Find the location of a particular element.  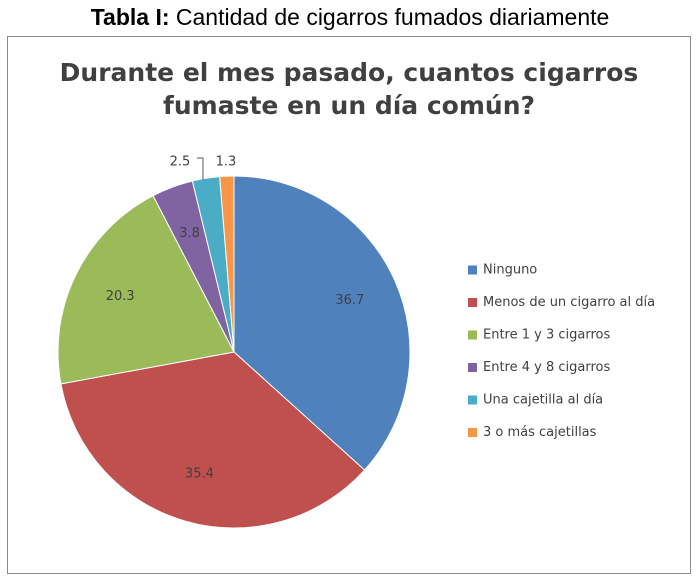

data-label-3-o-mas-cajetillas: 1.3 is located at coordinates (226, 162).